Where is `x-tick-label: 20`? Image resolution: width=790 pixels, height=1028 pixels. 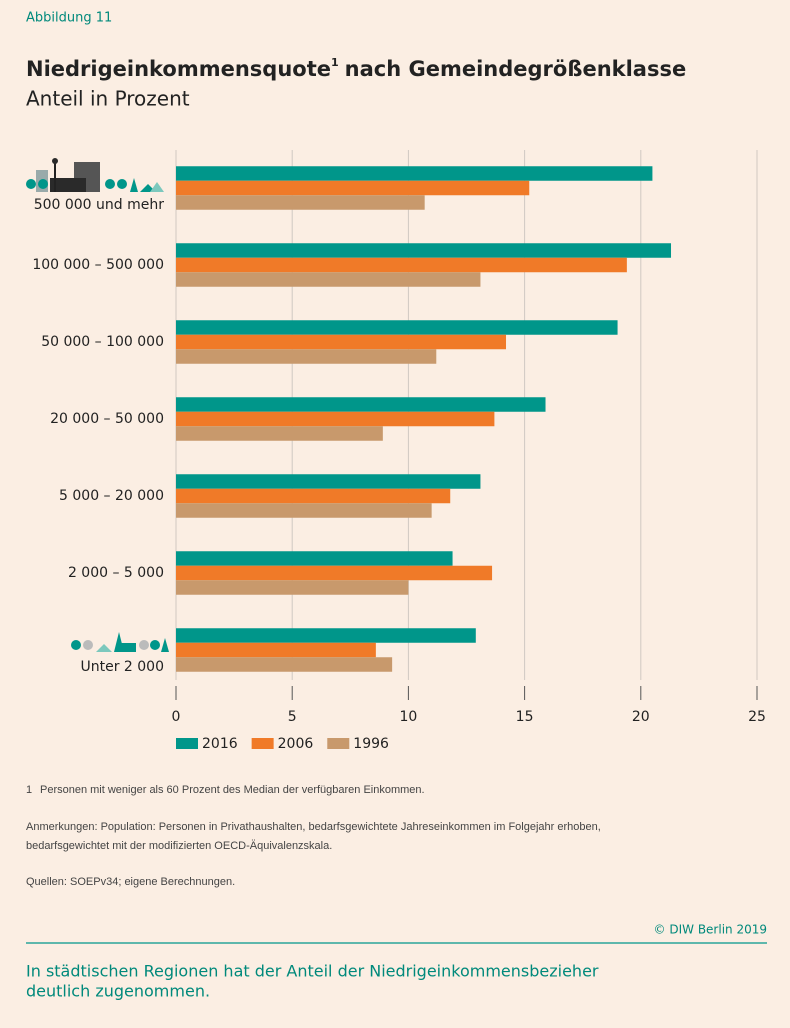
x-tick-label: 20 is located at coordinates (641, 717).